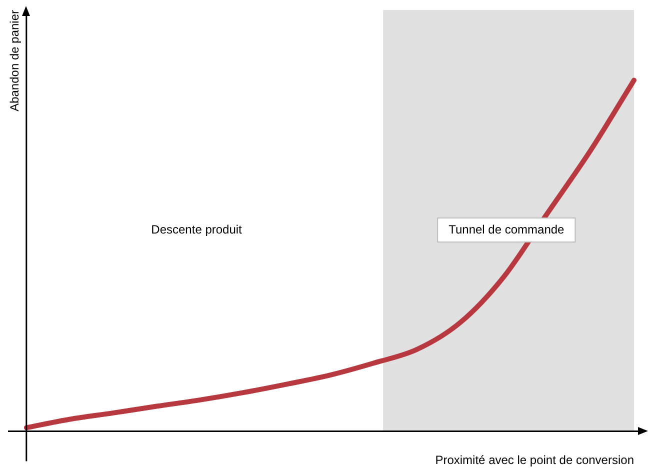 The image size is (650, 476). Describe the element at coordinates (197, 229) in the screenshot. I see `annotation: Descente produit` at that location.